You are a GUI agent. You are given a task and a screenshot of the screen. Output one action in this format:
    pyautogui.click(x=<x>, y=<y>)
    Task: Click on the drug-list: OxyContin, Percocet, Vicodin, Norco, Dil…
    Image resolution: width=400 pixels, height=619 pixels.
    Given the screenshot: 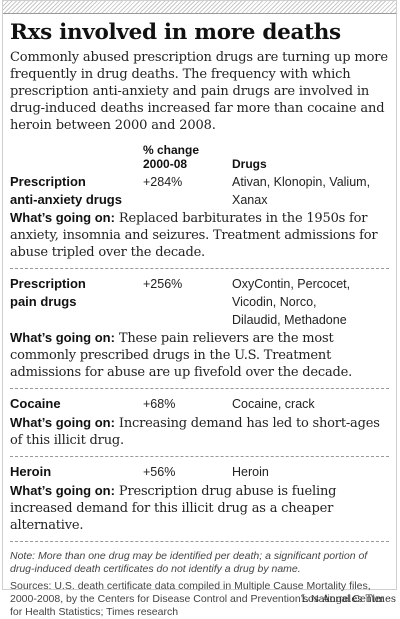 What is the action you would take?
    pyautogui.click(x=312, y=302)
    